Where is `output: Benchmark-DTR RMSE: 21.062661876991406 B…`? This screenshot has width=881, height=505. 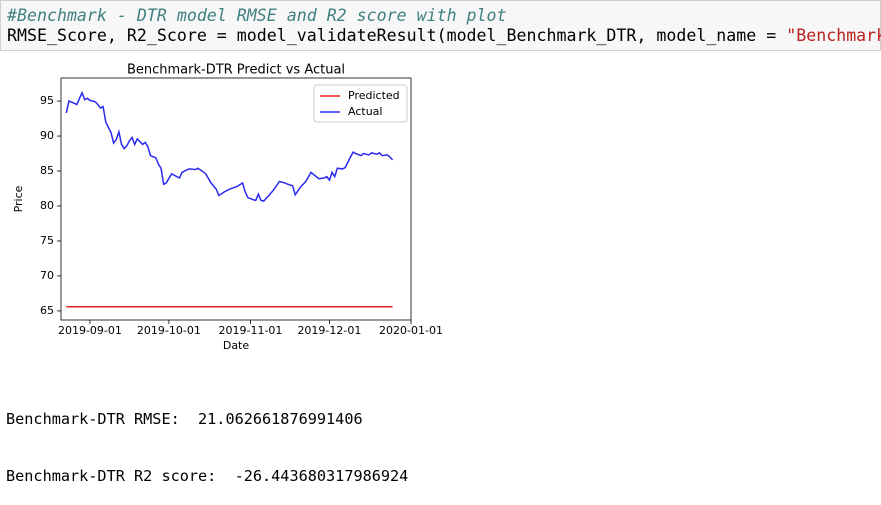
output: Benchmark-DTR RMSE: 21.062661876991406 B… is located at coordinates (207, 438).